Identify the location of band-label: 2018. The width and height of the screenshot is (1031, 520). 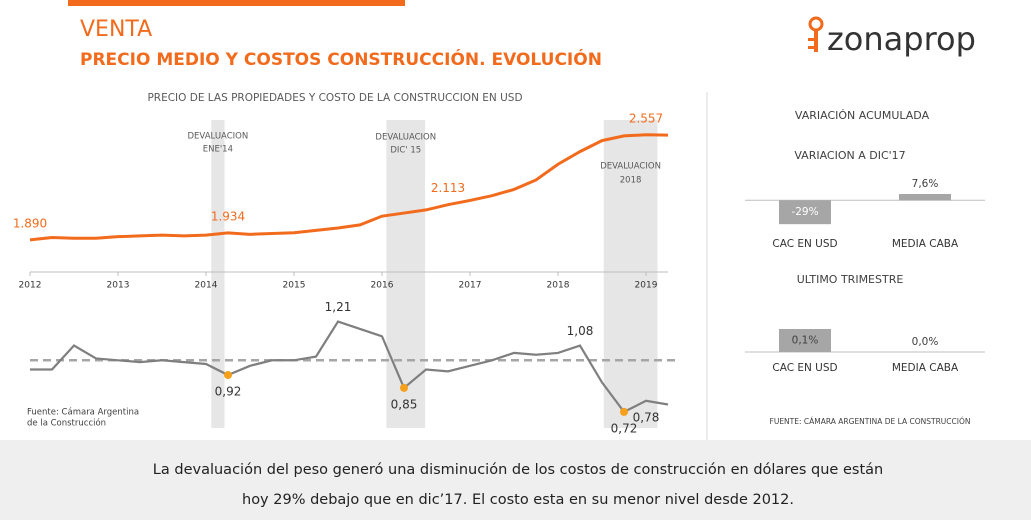
(631, 181).